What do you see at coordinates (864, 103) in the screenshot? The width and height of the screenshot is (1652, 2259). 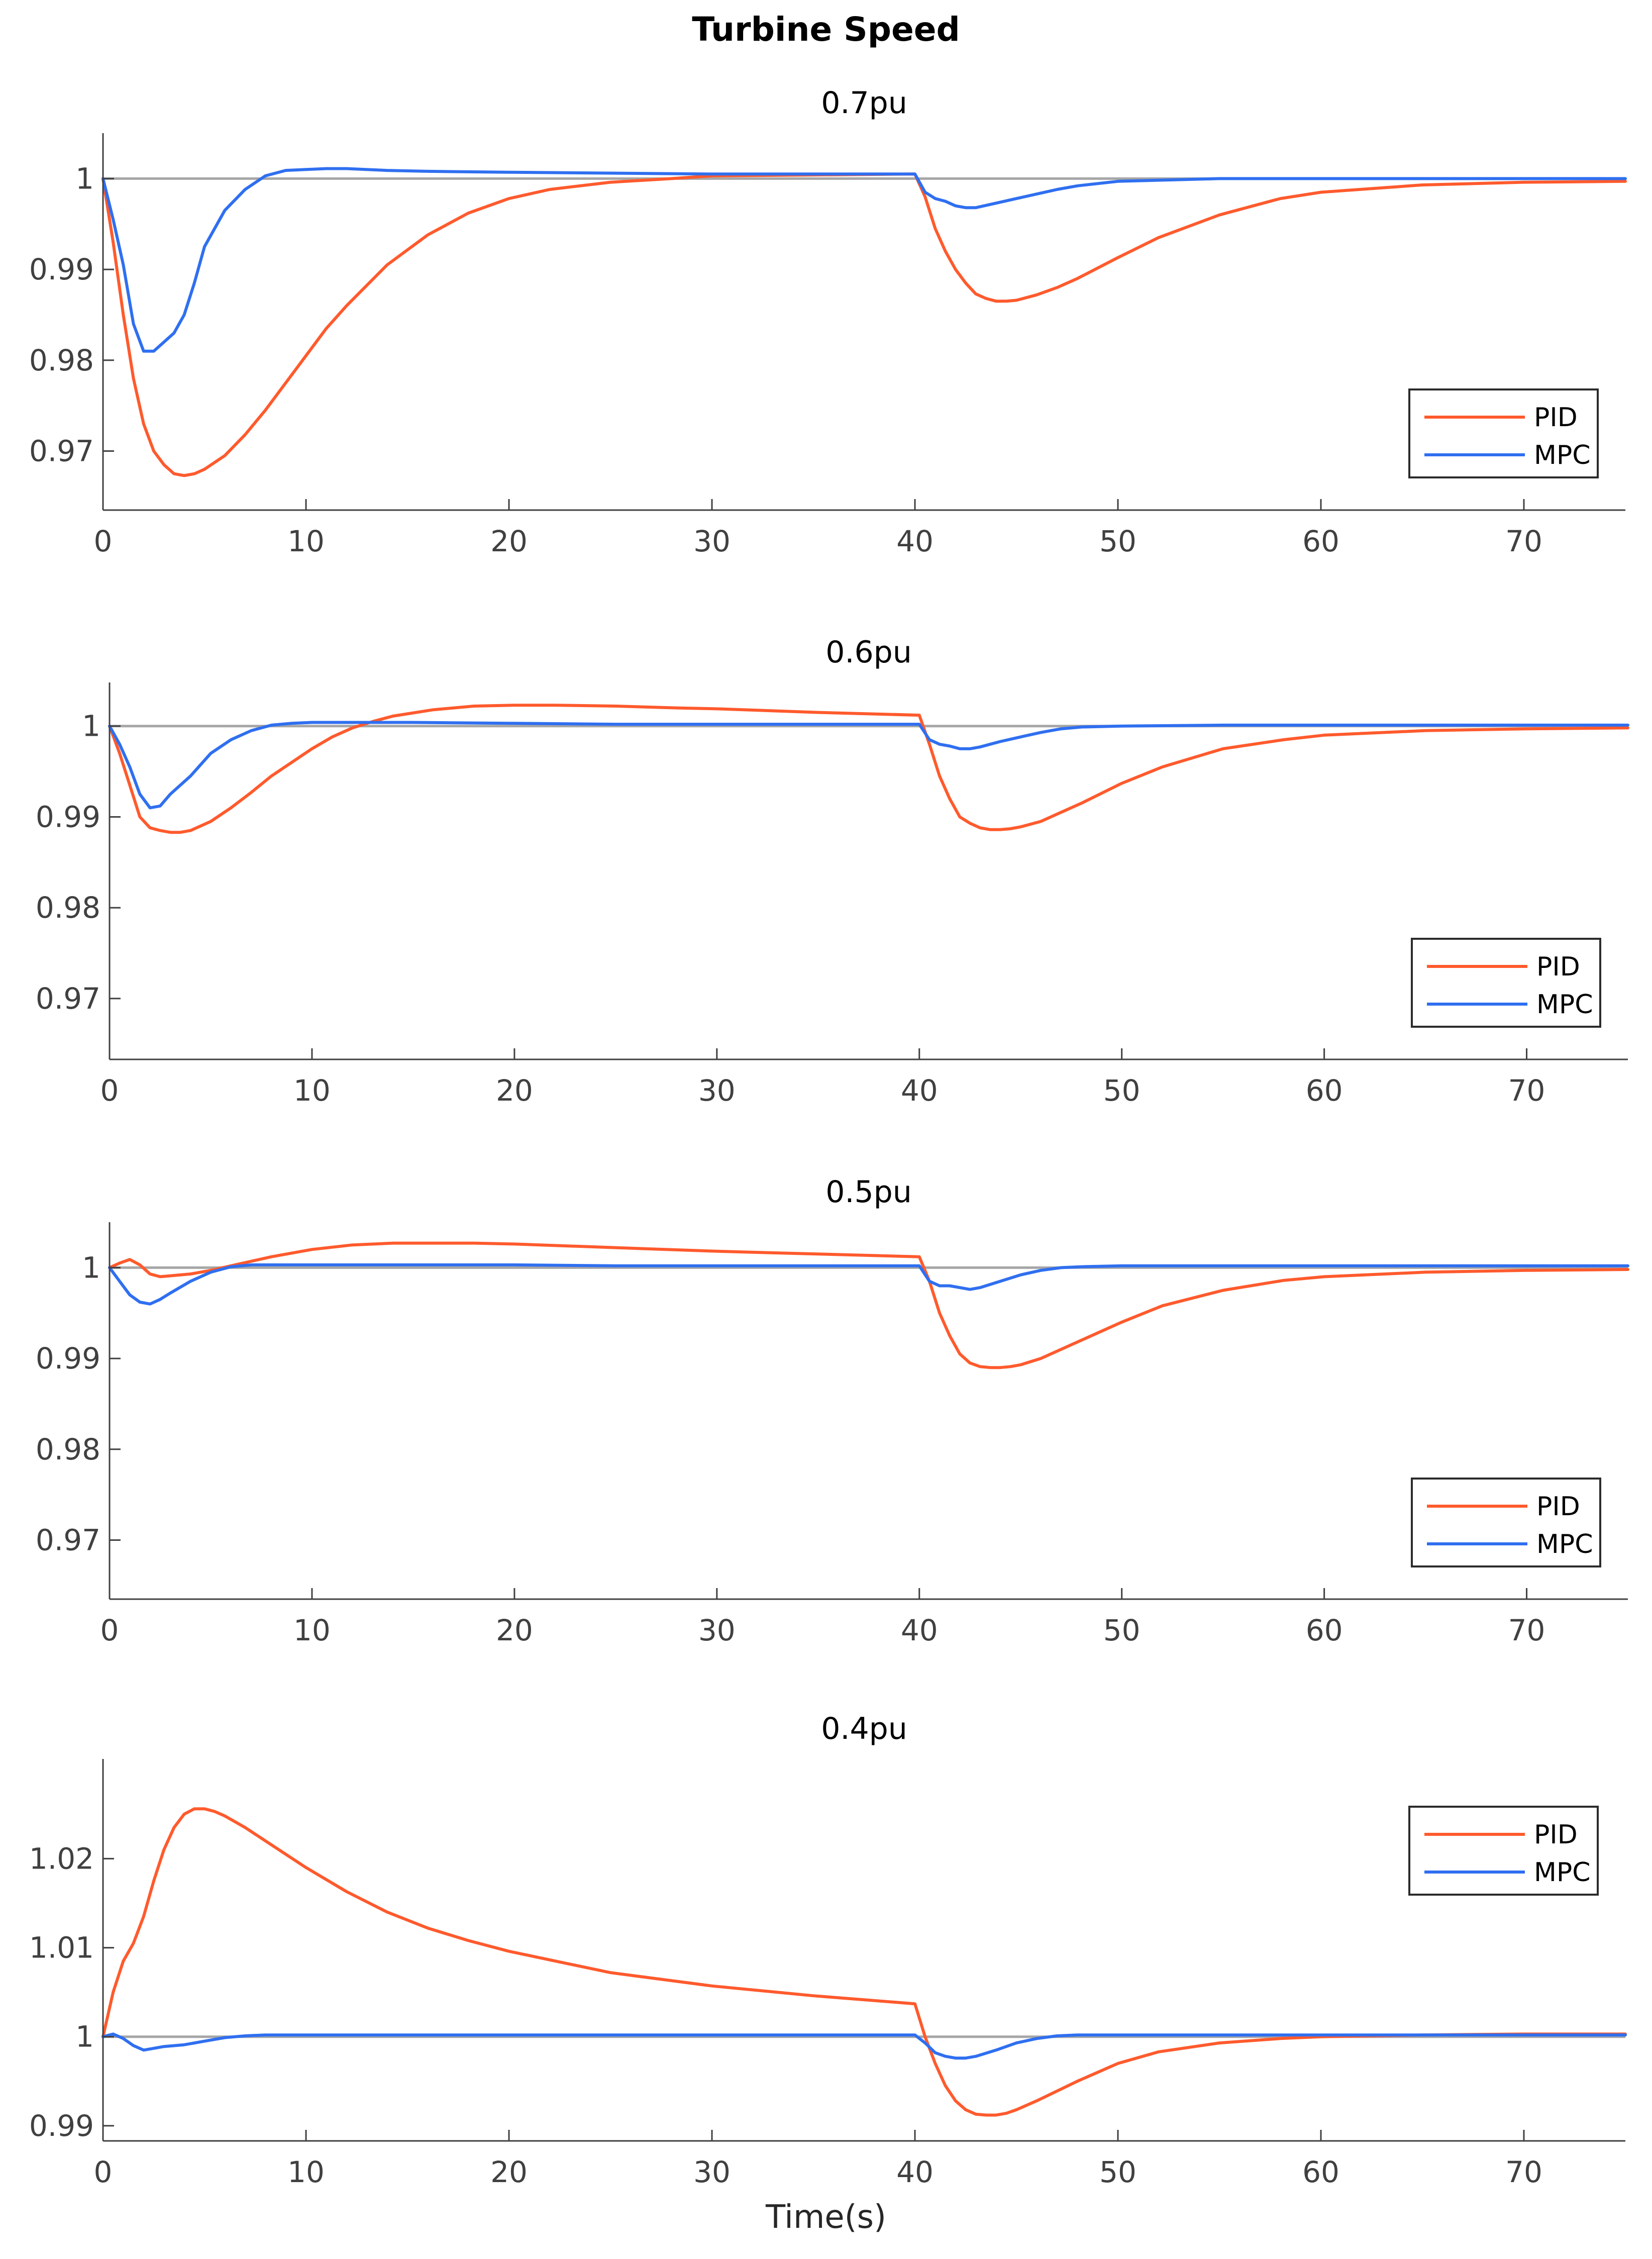 I see `subplot-title: 0.7pu` at bounding box center [864, 103].